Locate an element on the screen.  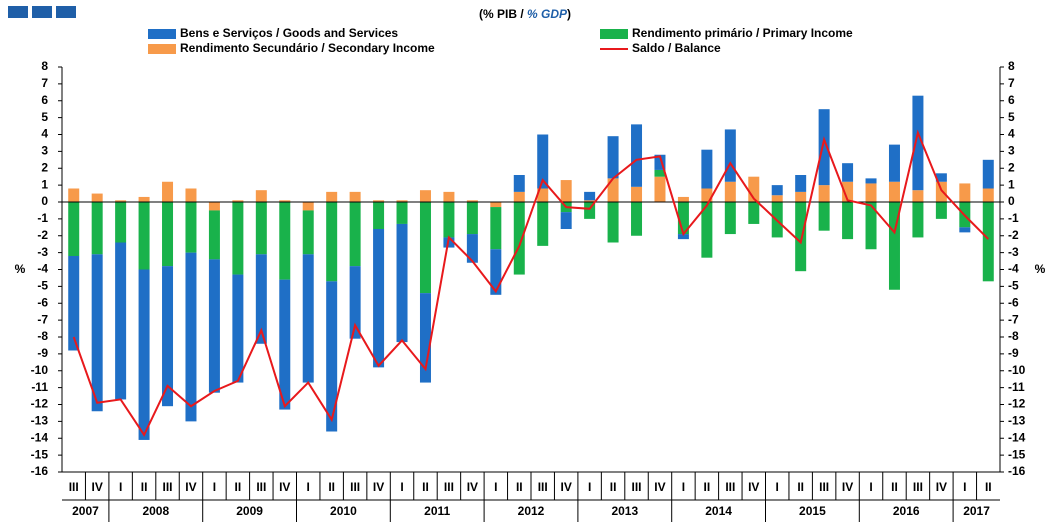
y-tick-label: -11 is located at coordinates (39, 387).